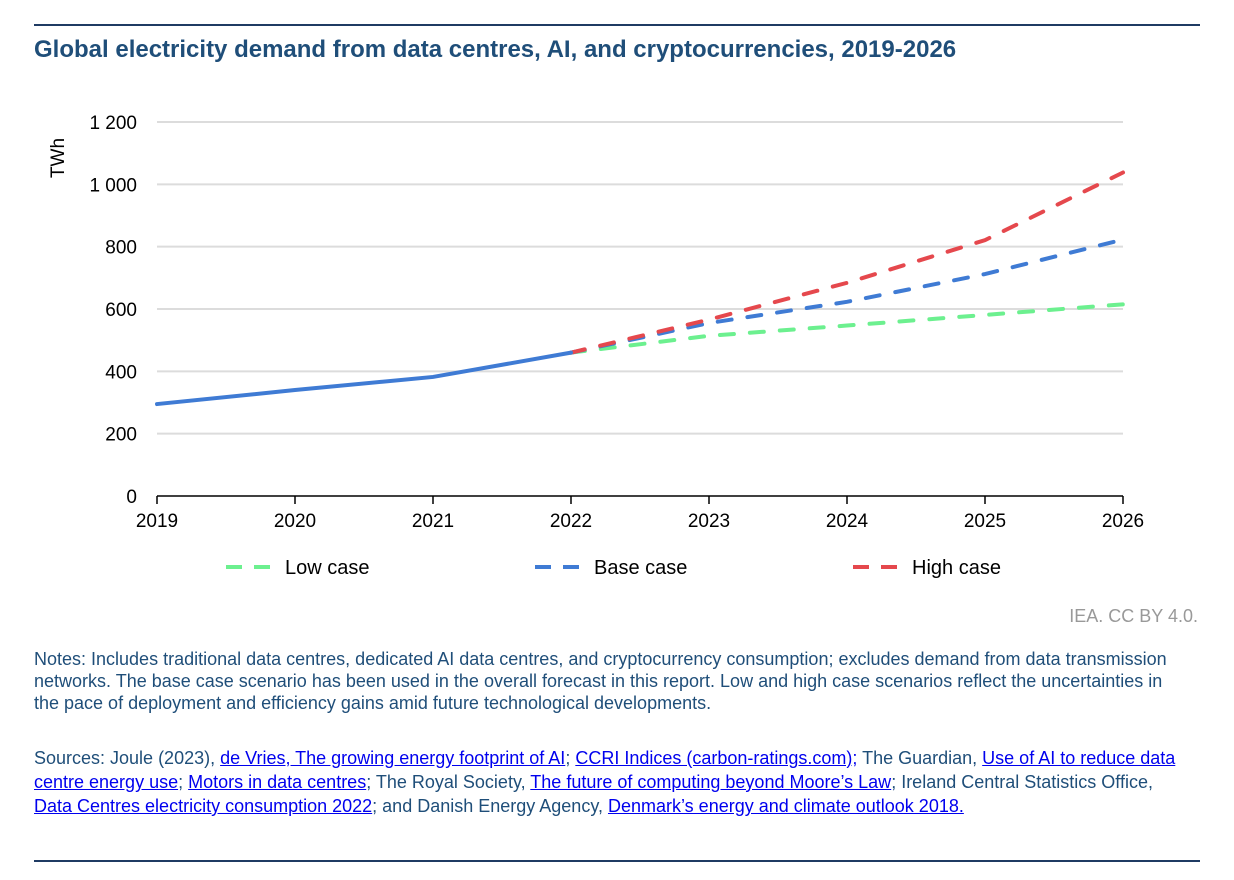 The height and width of the screenshot is (880, 1234). I want to click on source-text: The Guardian,, so click(920, 758).